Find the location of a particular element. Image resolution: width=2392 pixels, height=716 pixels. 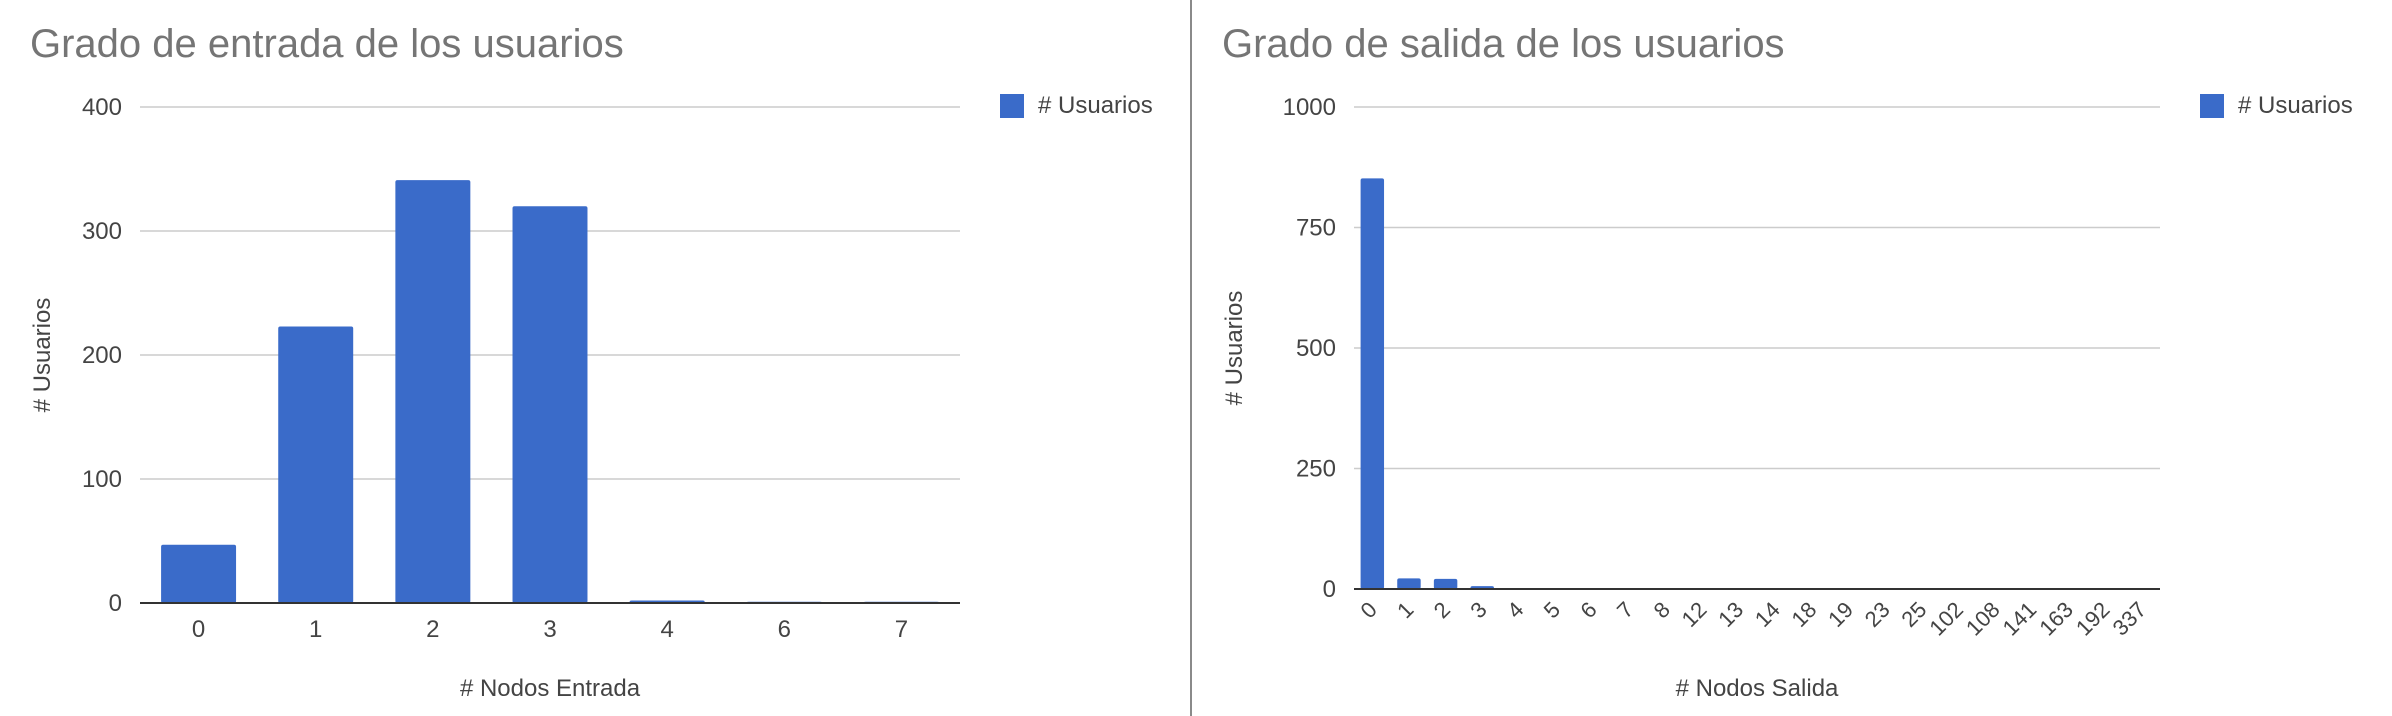

y-tick-label: 1000 is located at coordinates (1309, 107).